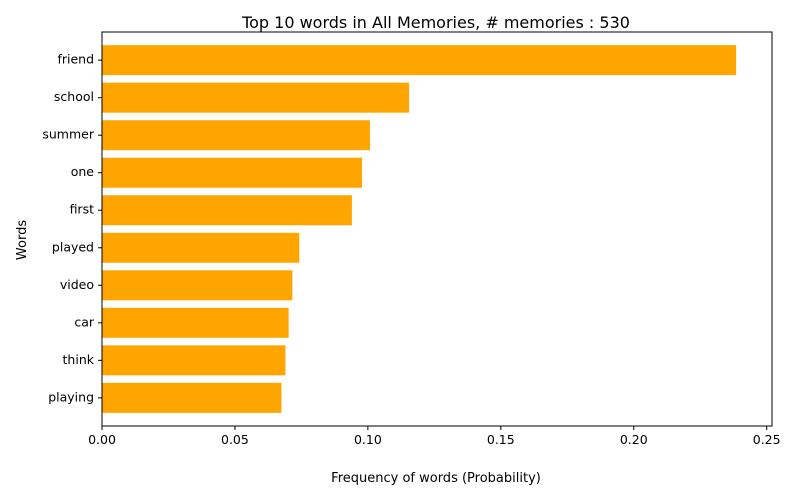 This screenshot has height=500, width=800. What do you see at coordinates (22, 240) in the screenshot?
I see `y-axis-label: Words` at bounding box center [22, 240].